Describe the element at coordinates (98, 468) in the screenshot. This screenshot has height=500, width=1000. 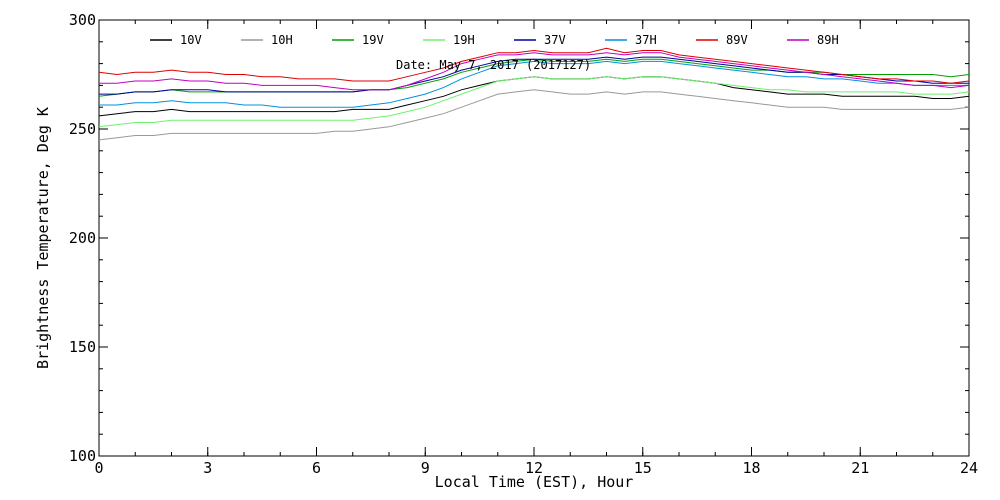
I see `x-tick-label: 0` at that location.